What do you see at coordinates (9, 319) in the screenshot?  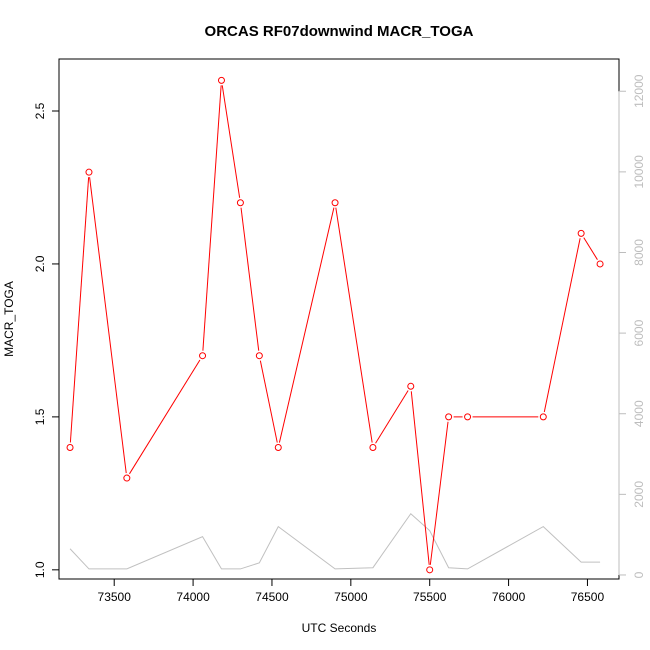 I see `y-axis-title: MACR_TOGA` at bounding box center [9, 319].